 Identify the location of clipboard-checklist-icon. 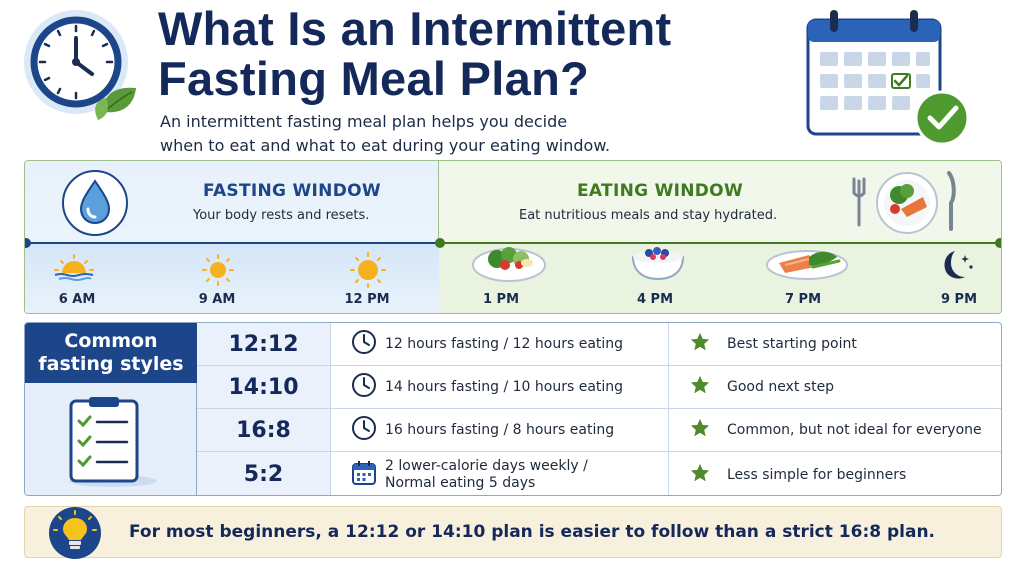
(113, 445).